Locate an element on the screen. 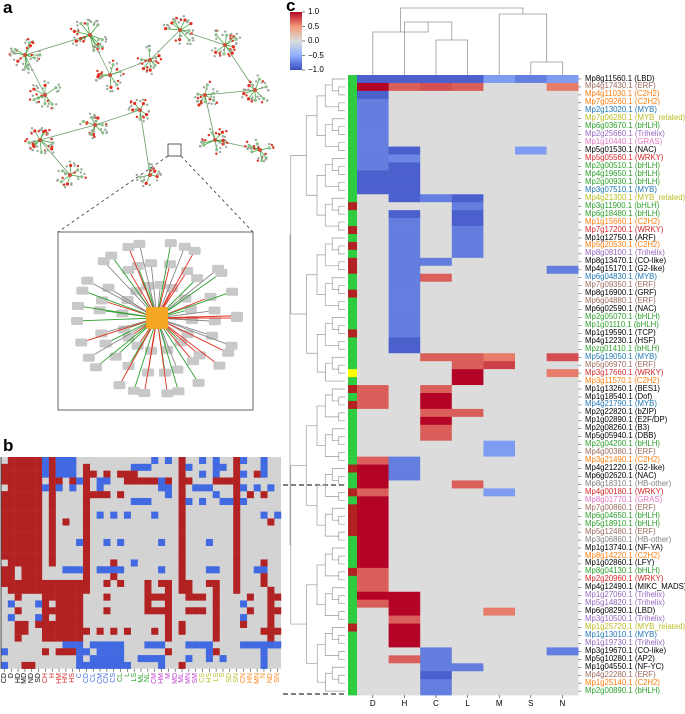 The image size is (685, 714). heatmap-c-column-label: D is located at coordinates (372, 703).